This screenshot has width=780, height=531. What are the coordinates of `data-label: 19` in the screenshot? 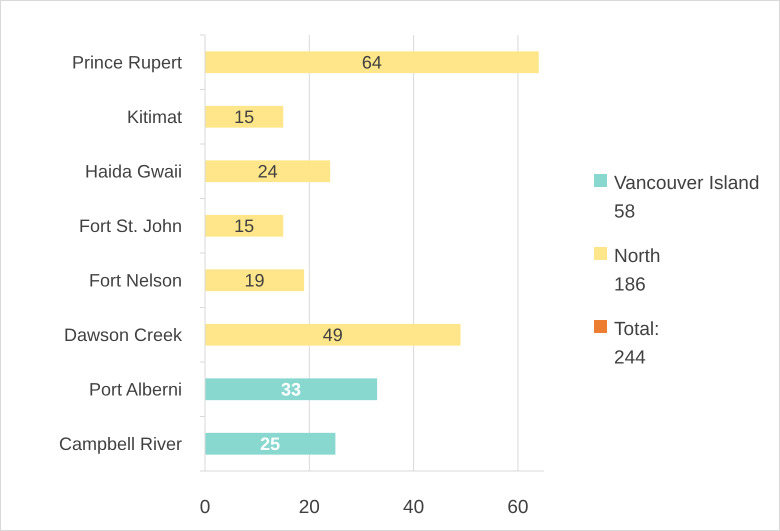 It's located at (254, 280).